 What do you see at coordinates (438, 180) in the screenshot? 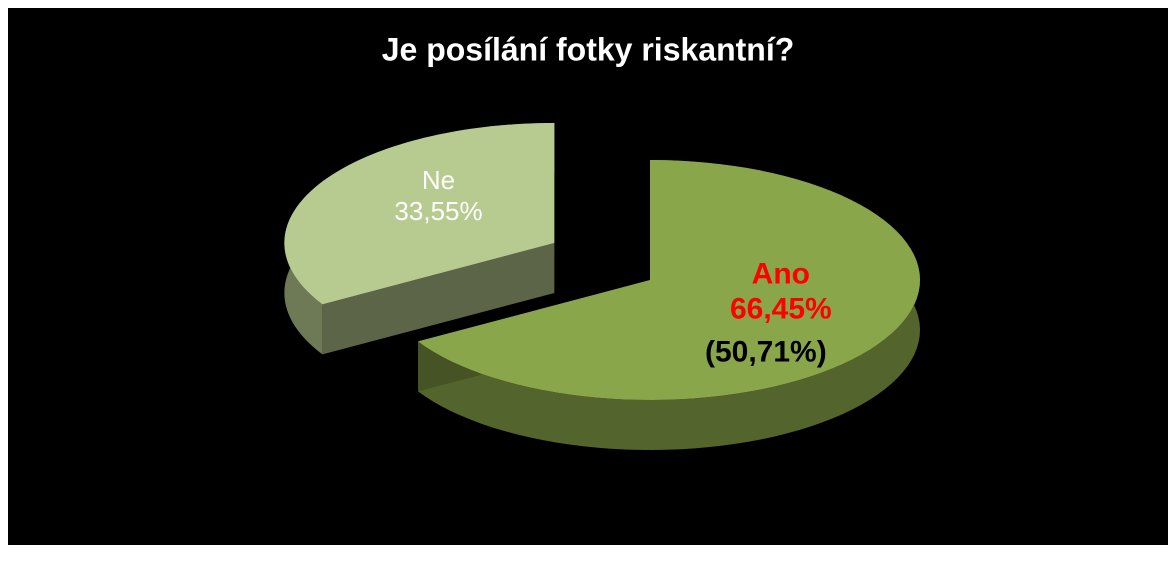
I see `slice-label: Ne` at bounding box center [438, 180].